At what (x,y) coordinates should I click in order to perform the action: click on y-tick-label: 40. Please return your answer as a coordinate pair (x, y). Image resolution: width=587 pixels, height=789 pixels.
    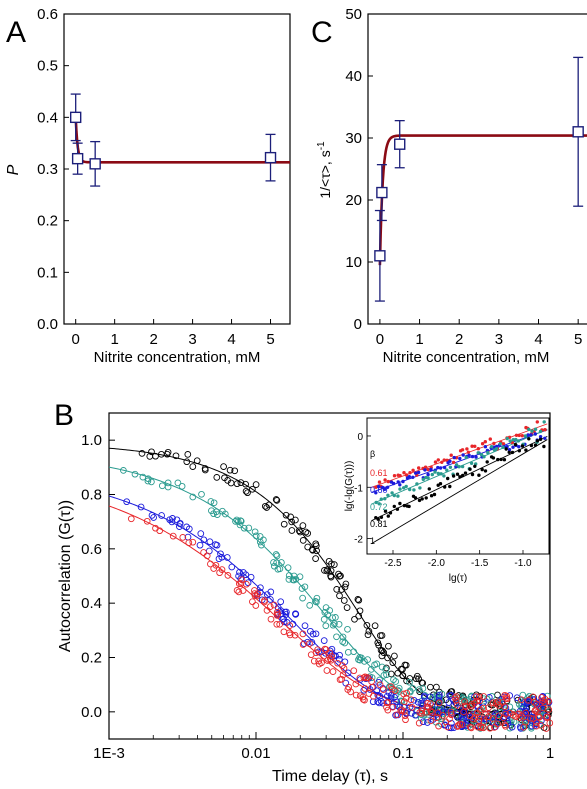
    Looking at the image, I should click on (353, 76).